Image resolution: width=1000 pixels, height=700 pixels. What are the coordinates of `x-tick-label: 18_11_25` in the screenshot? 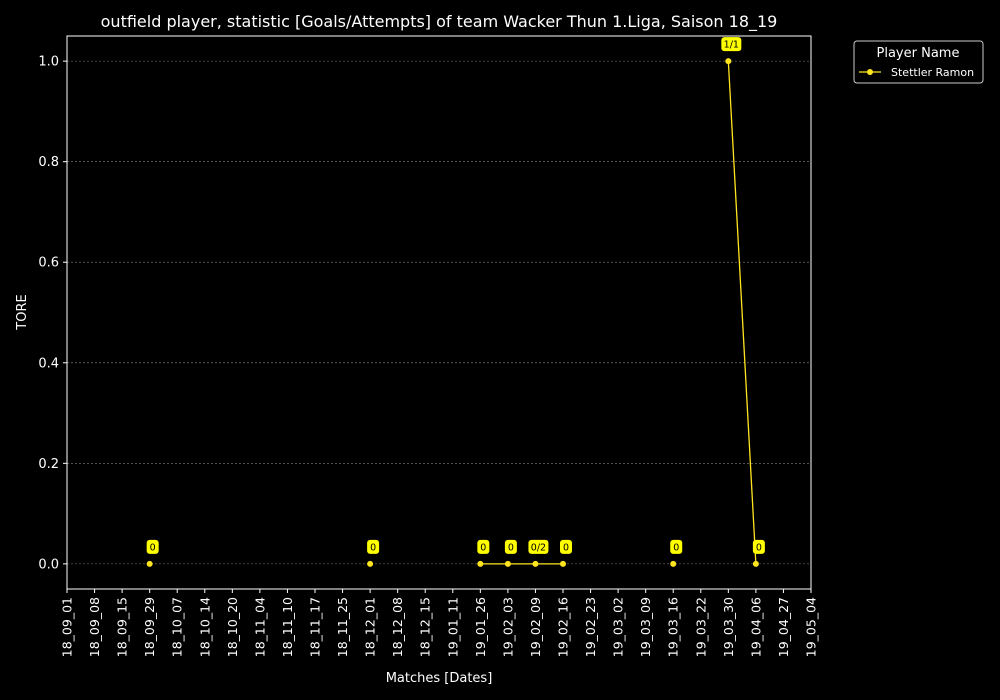 It's located at (342, 627).